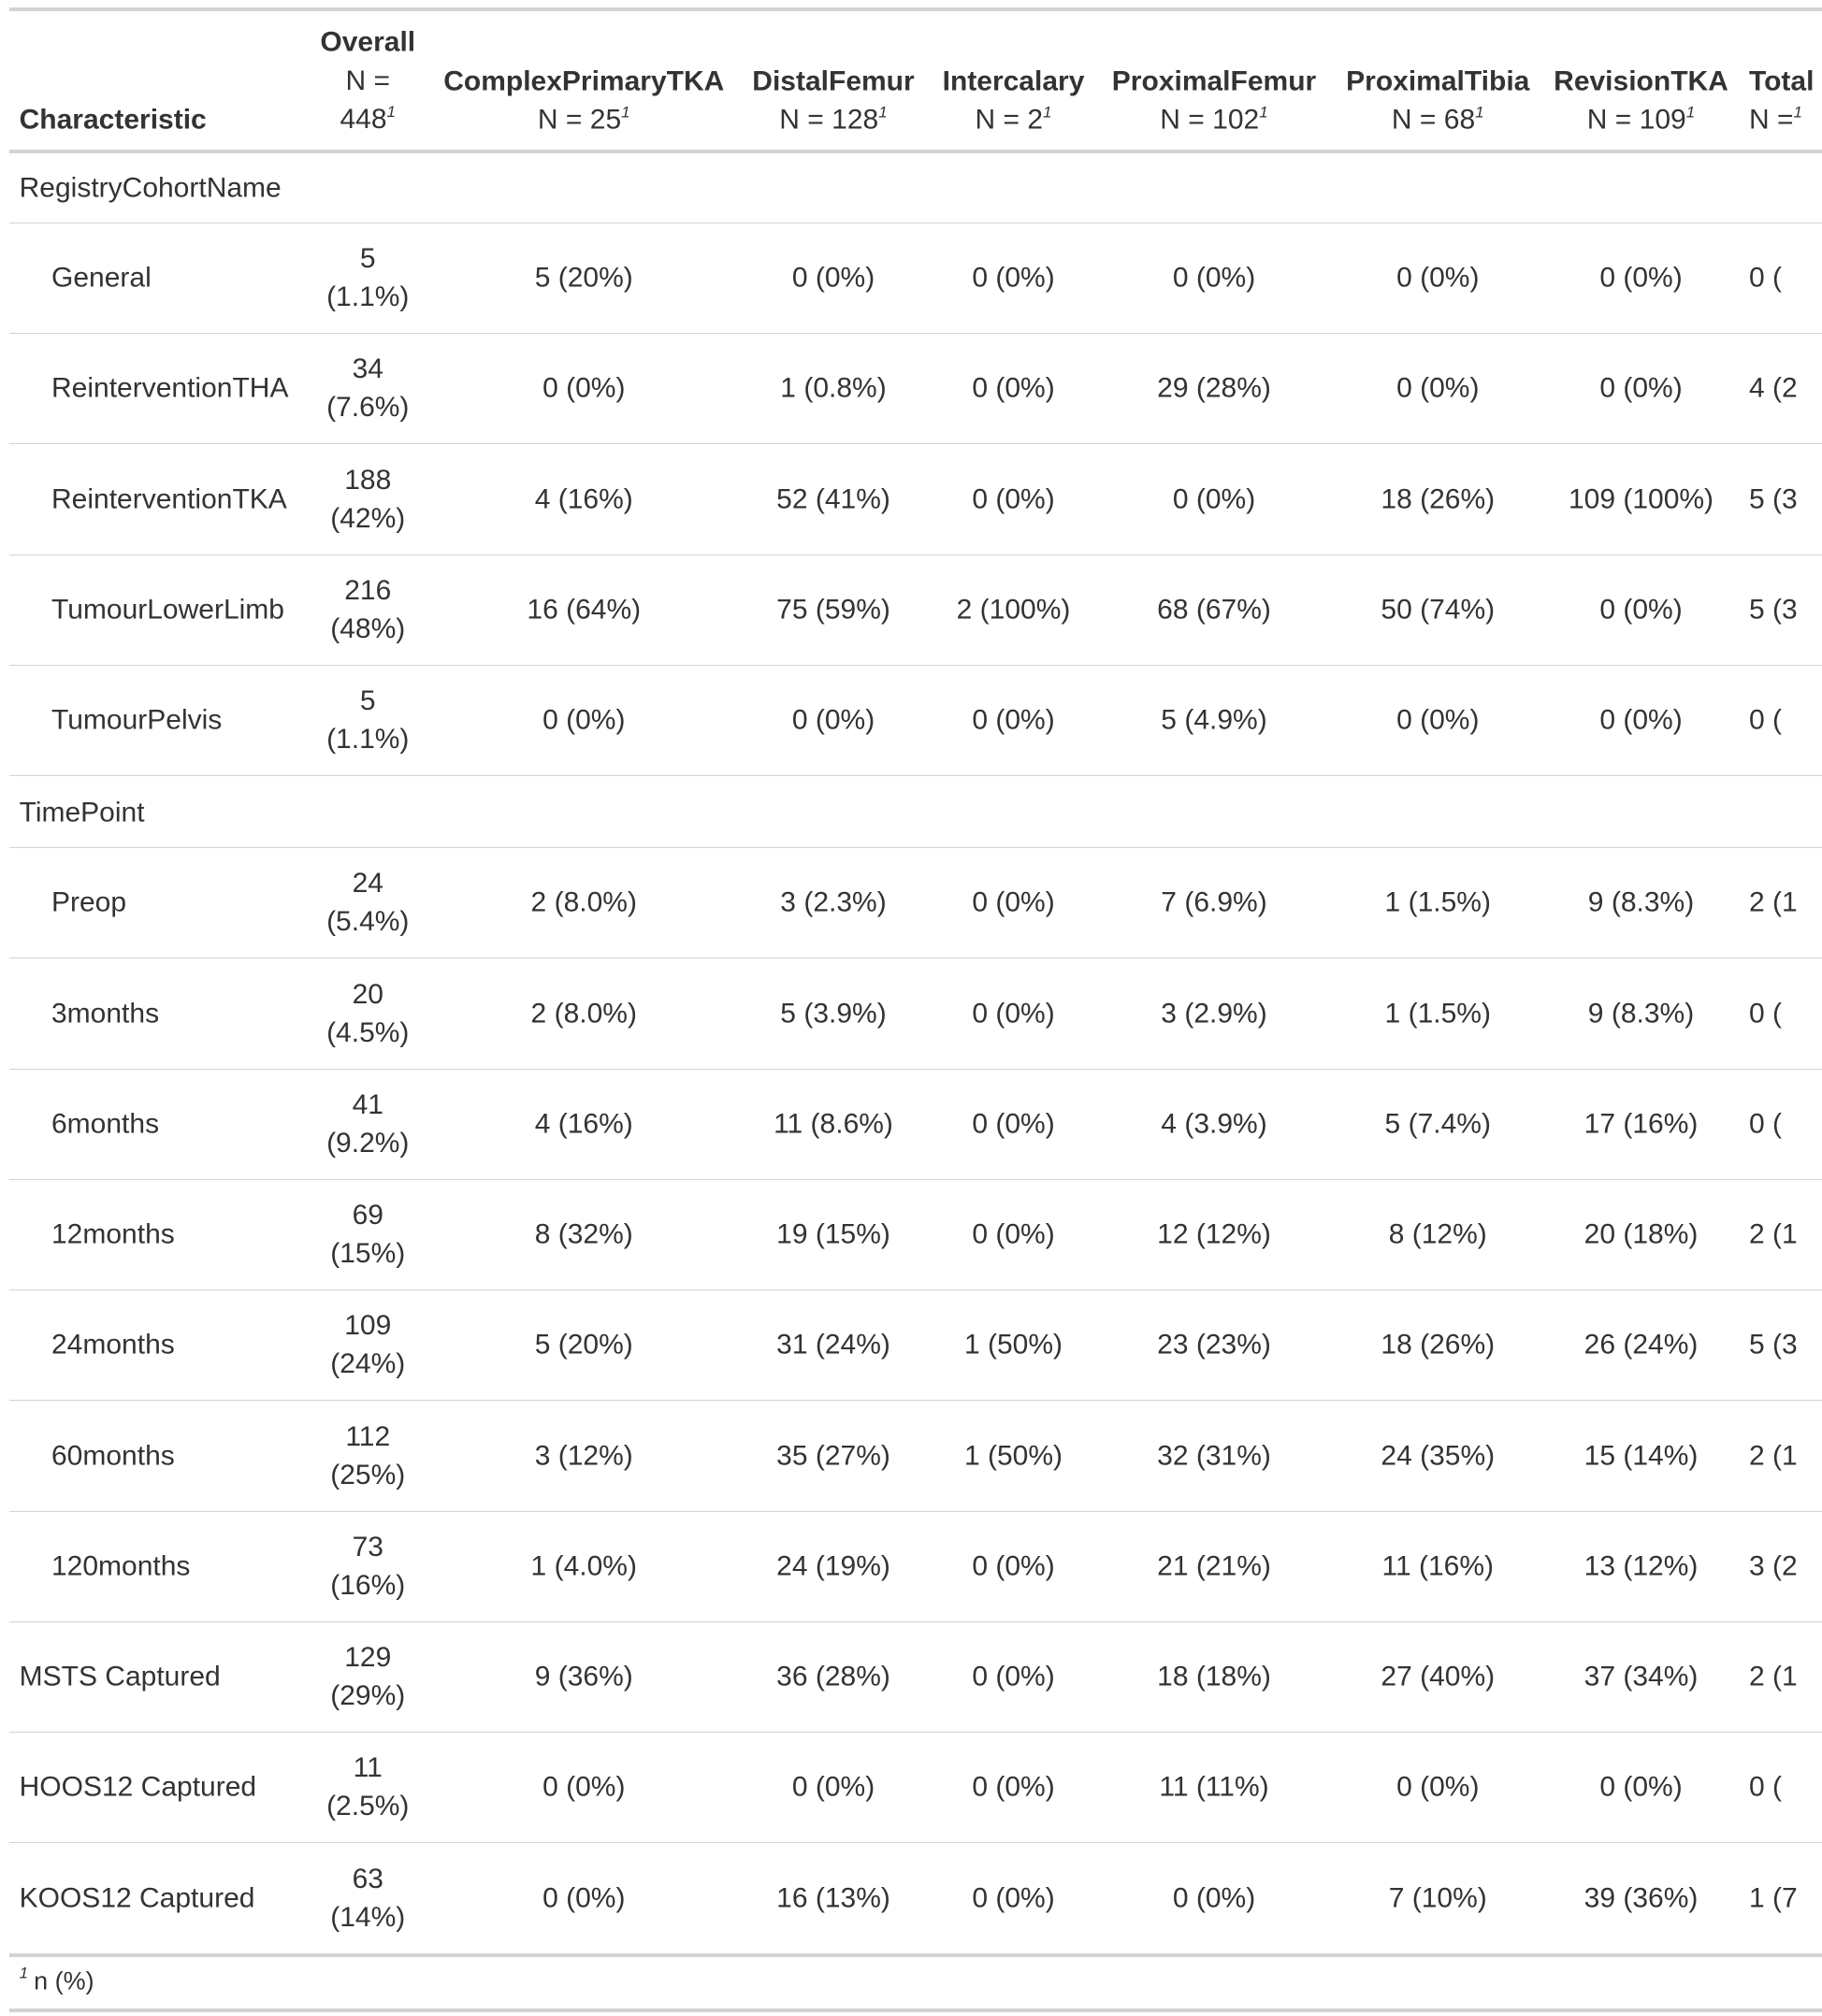 The width and height of the screenshot is (1822, 2016). I want to click on cell: 17 (16%), so click(1641, 1124).